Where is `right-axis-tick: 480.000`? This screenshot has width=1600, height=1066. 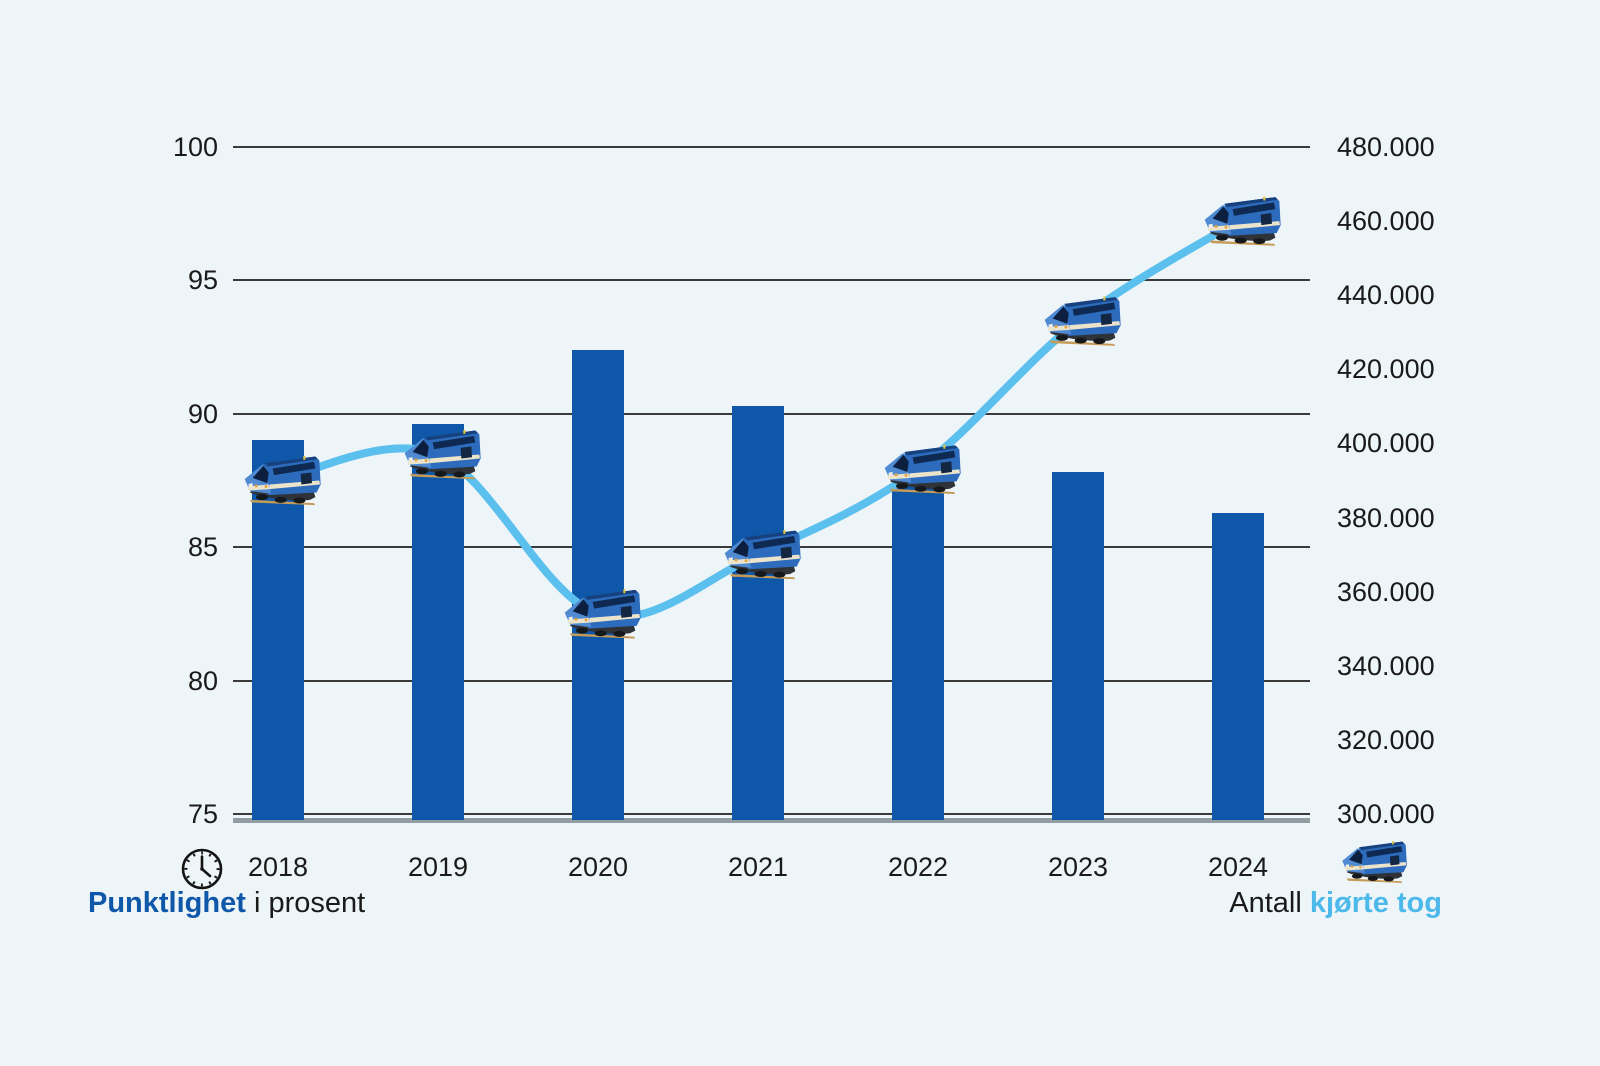
right-axis-tick: 480.000 is located at coordinates (1386, 147).